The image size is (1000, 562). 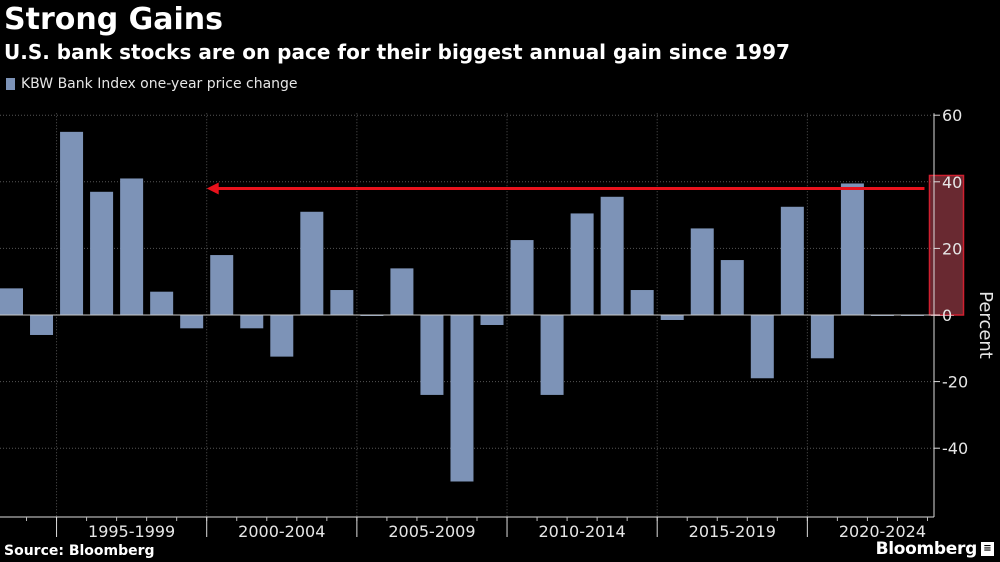 I want to click on bar-1999, so click(x=192, y=322).